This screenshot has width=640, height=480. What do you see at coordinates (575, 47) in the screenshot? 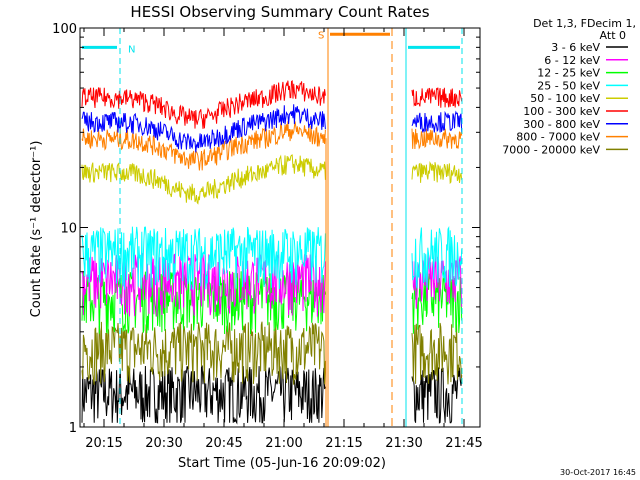
I see `legend-entry-label: 3 - 6 keV` at bounding box center [575, 47].